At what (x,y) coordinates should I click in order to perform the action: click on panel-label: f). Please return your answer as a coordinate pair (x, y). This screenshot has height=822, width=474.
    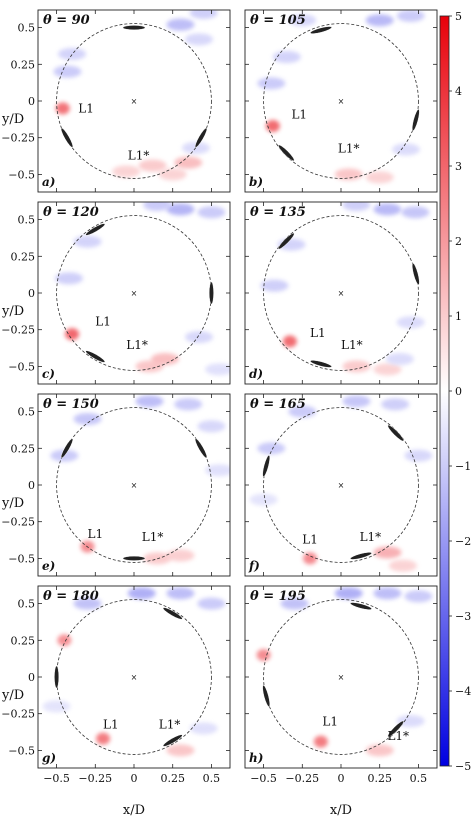
    Looking at the image, I should click on (254, 566).